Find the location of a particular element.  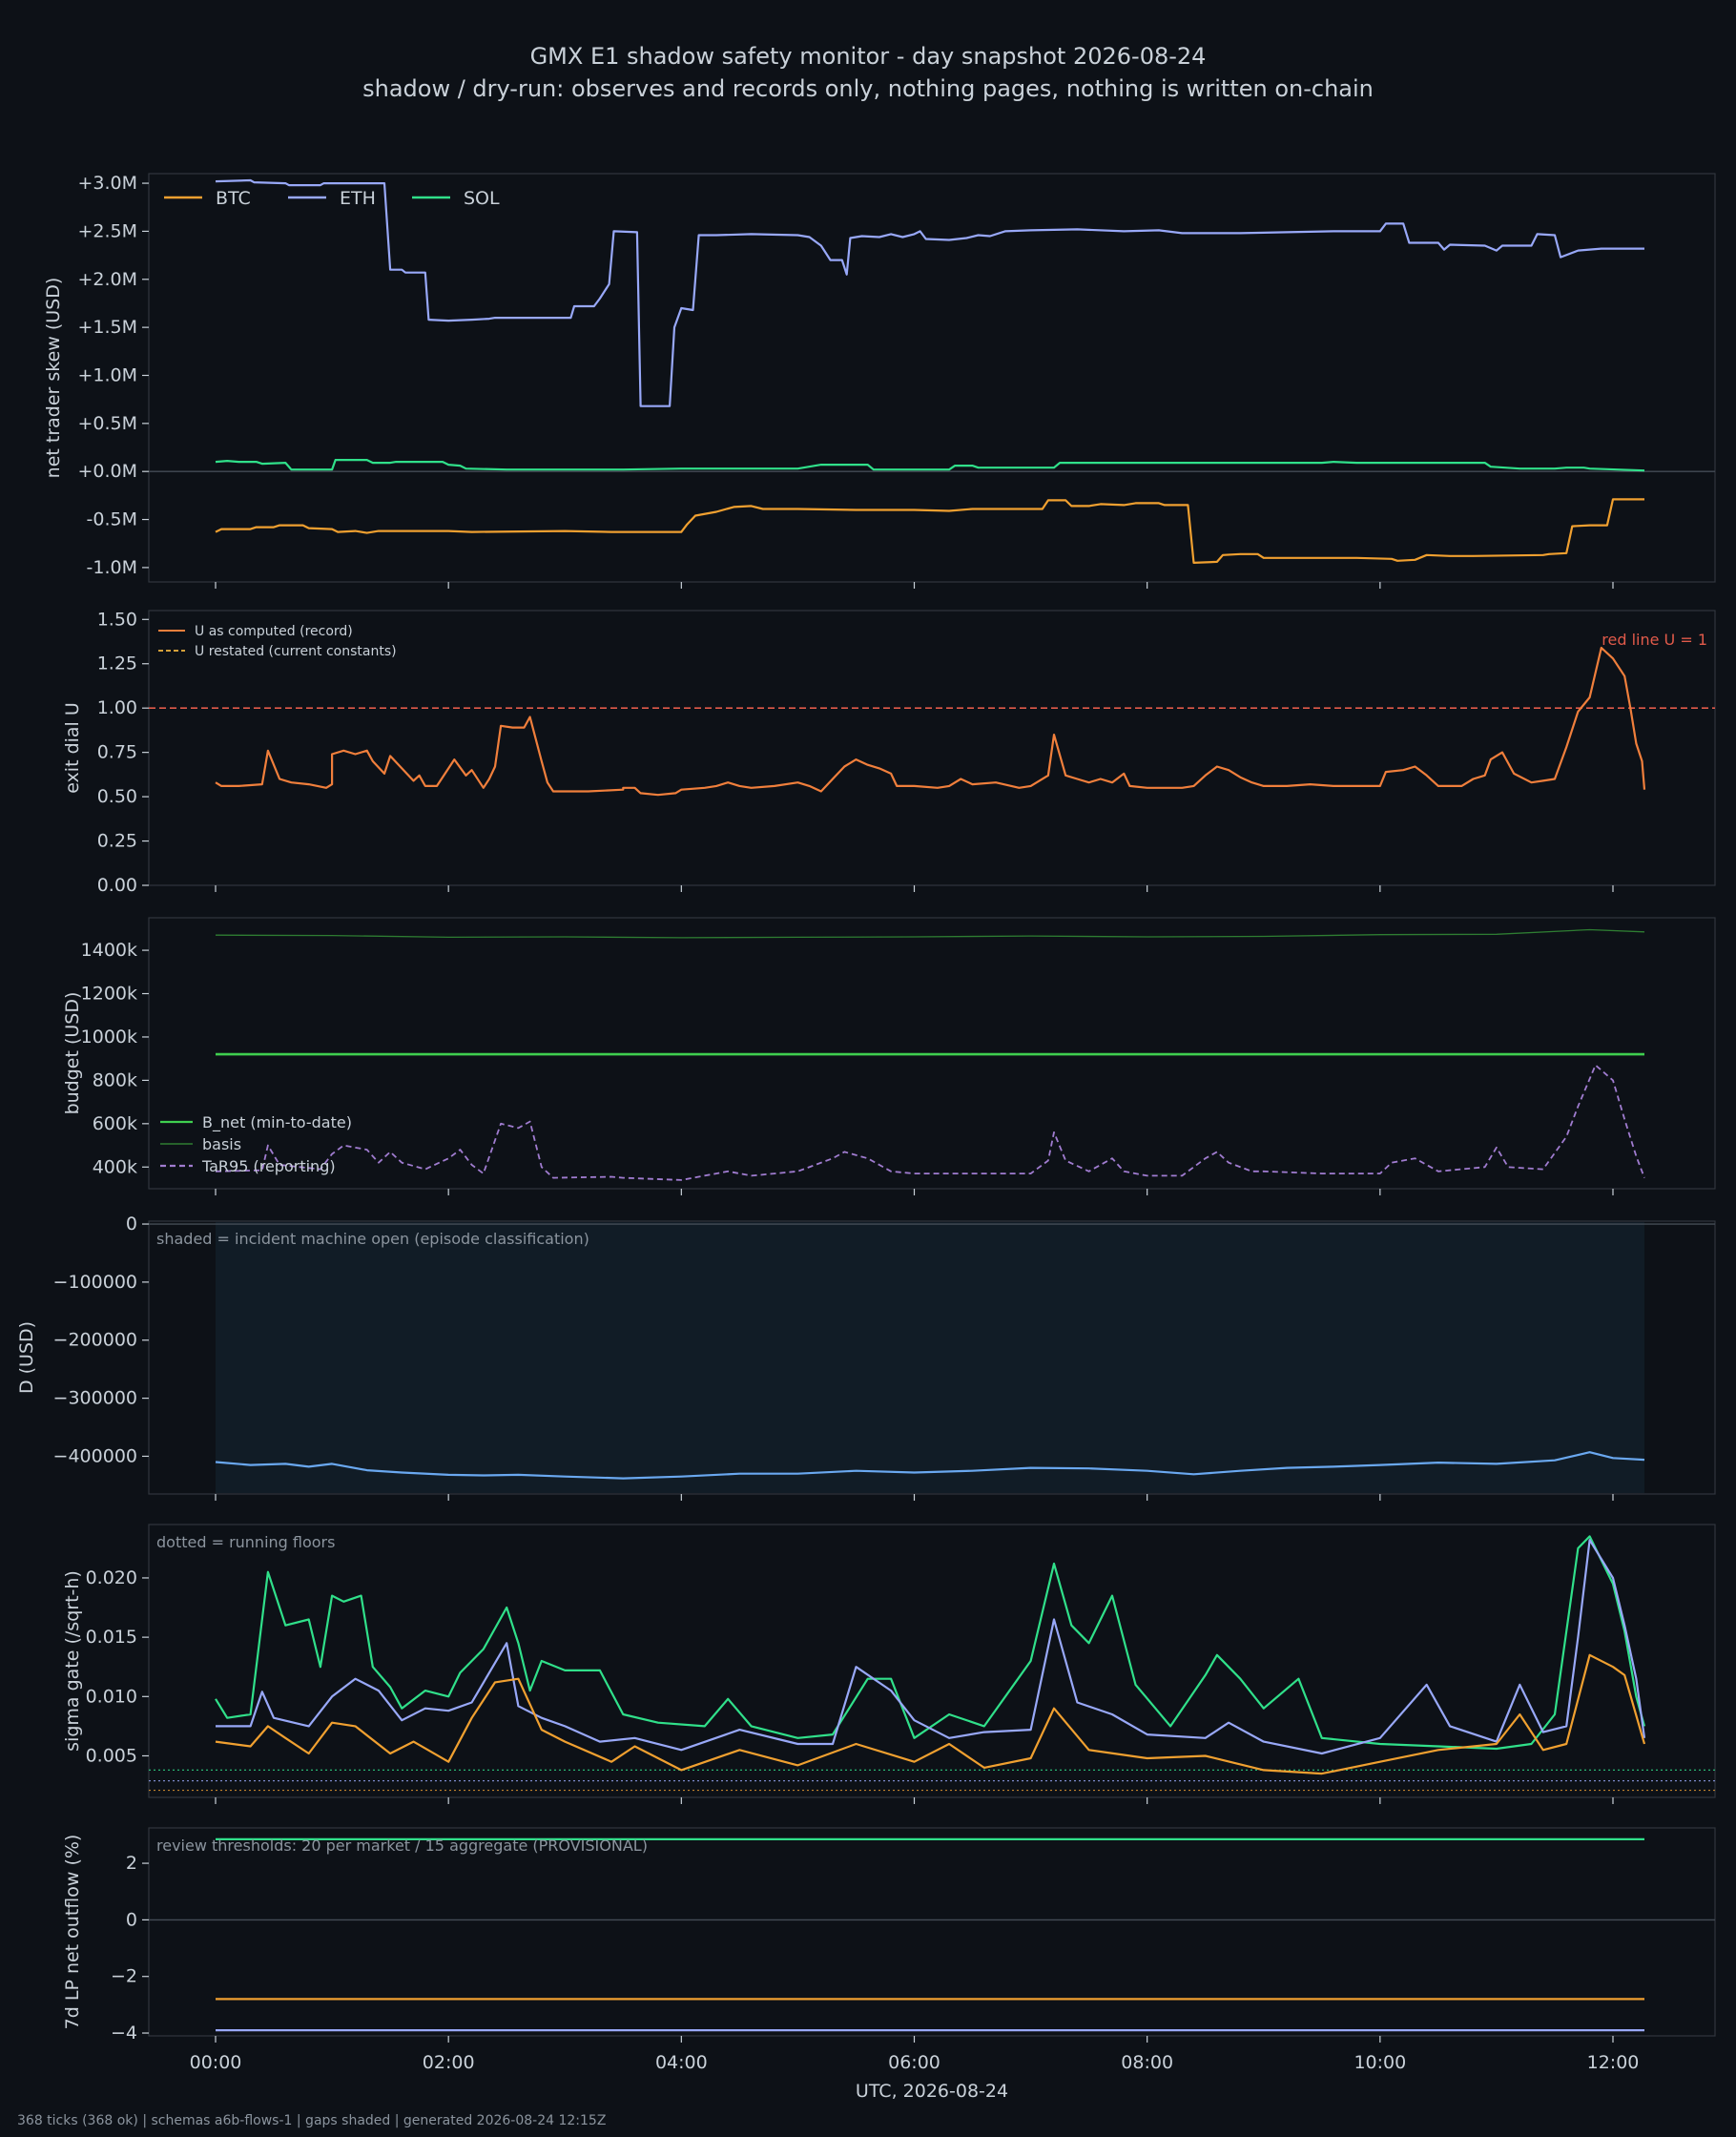

x-tick-label: 10:00 is located at coordinates (1380, 2062).